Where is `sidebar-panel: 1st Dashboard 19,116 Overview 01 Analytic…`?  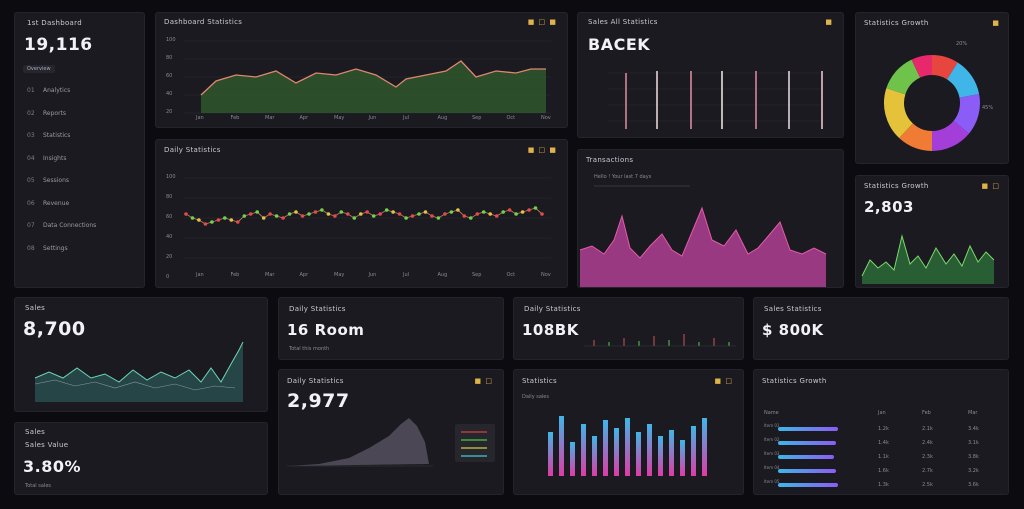
sidebar-panel: 1st Dashboard 19,116 Overview 01 Analytic… is located at coordinates (79, 150).